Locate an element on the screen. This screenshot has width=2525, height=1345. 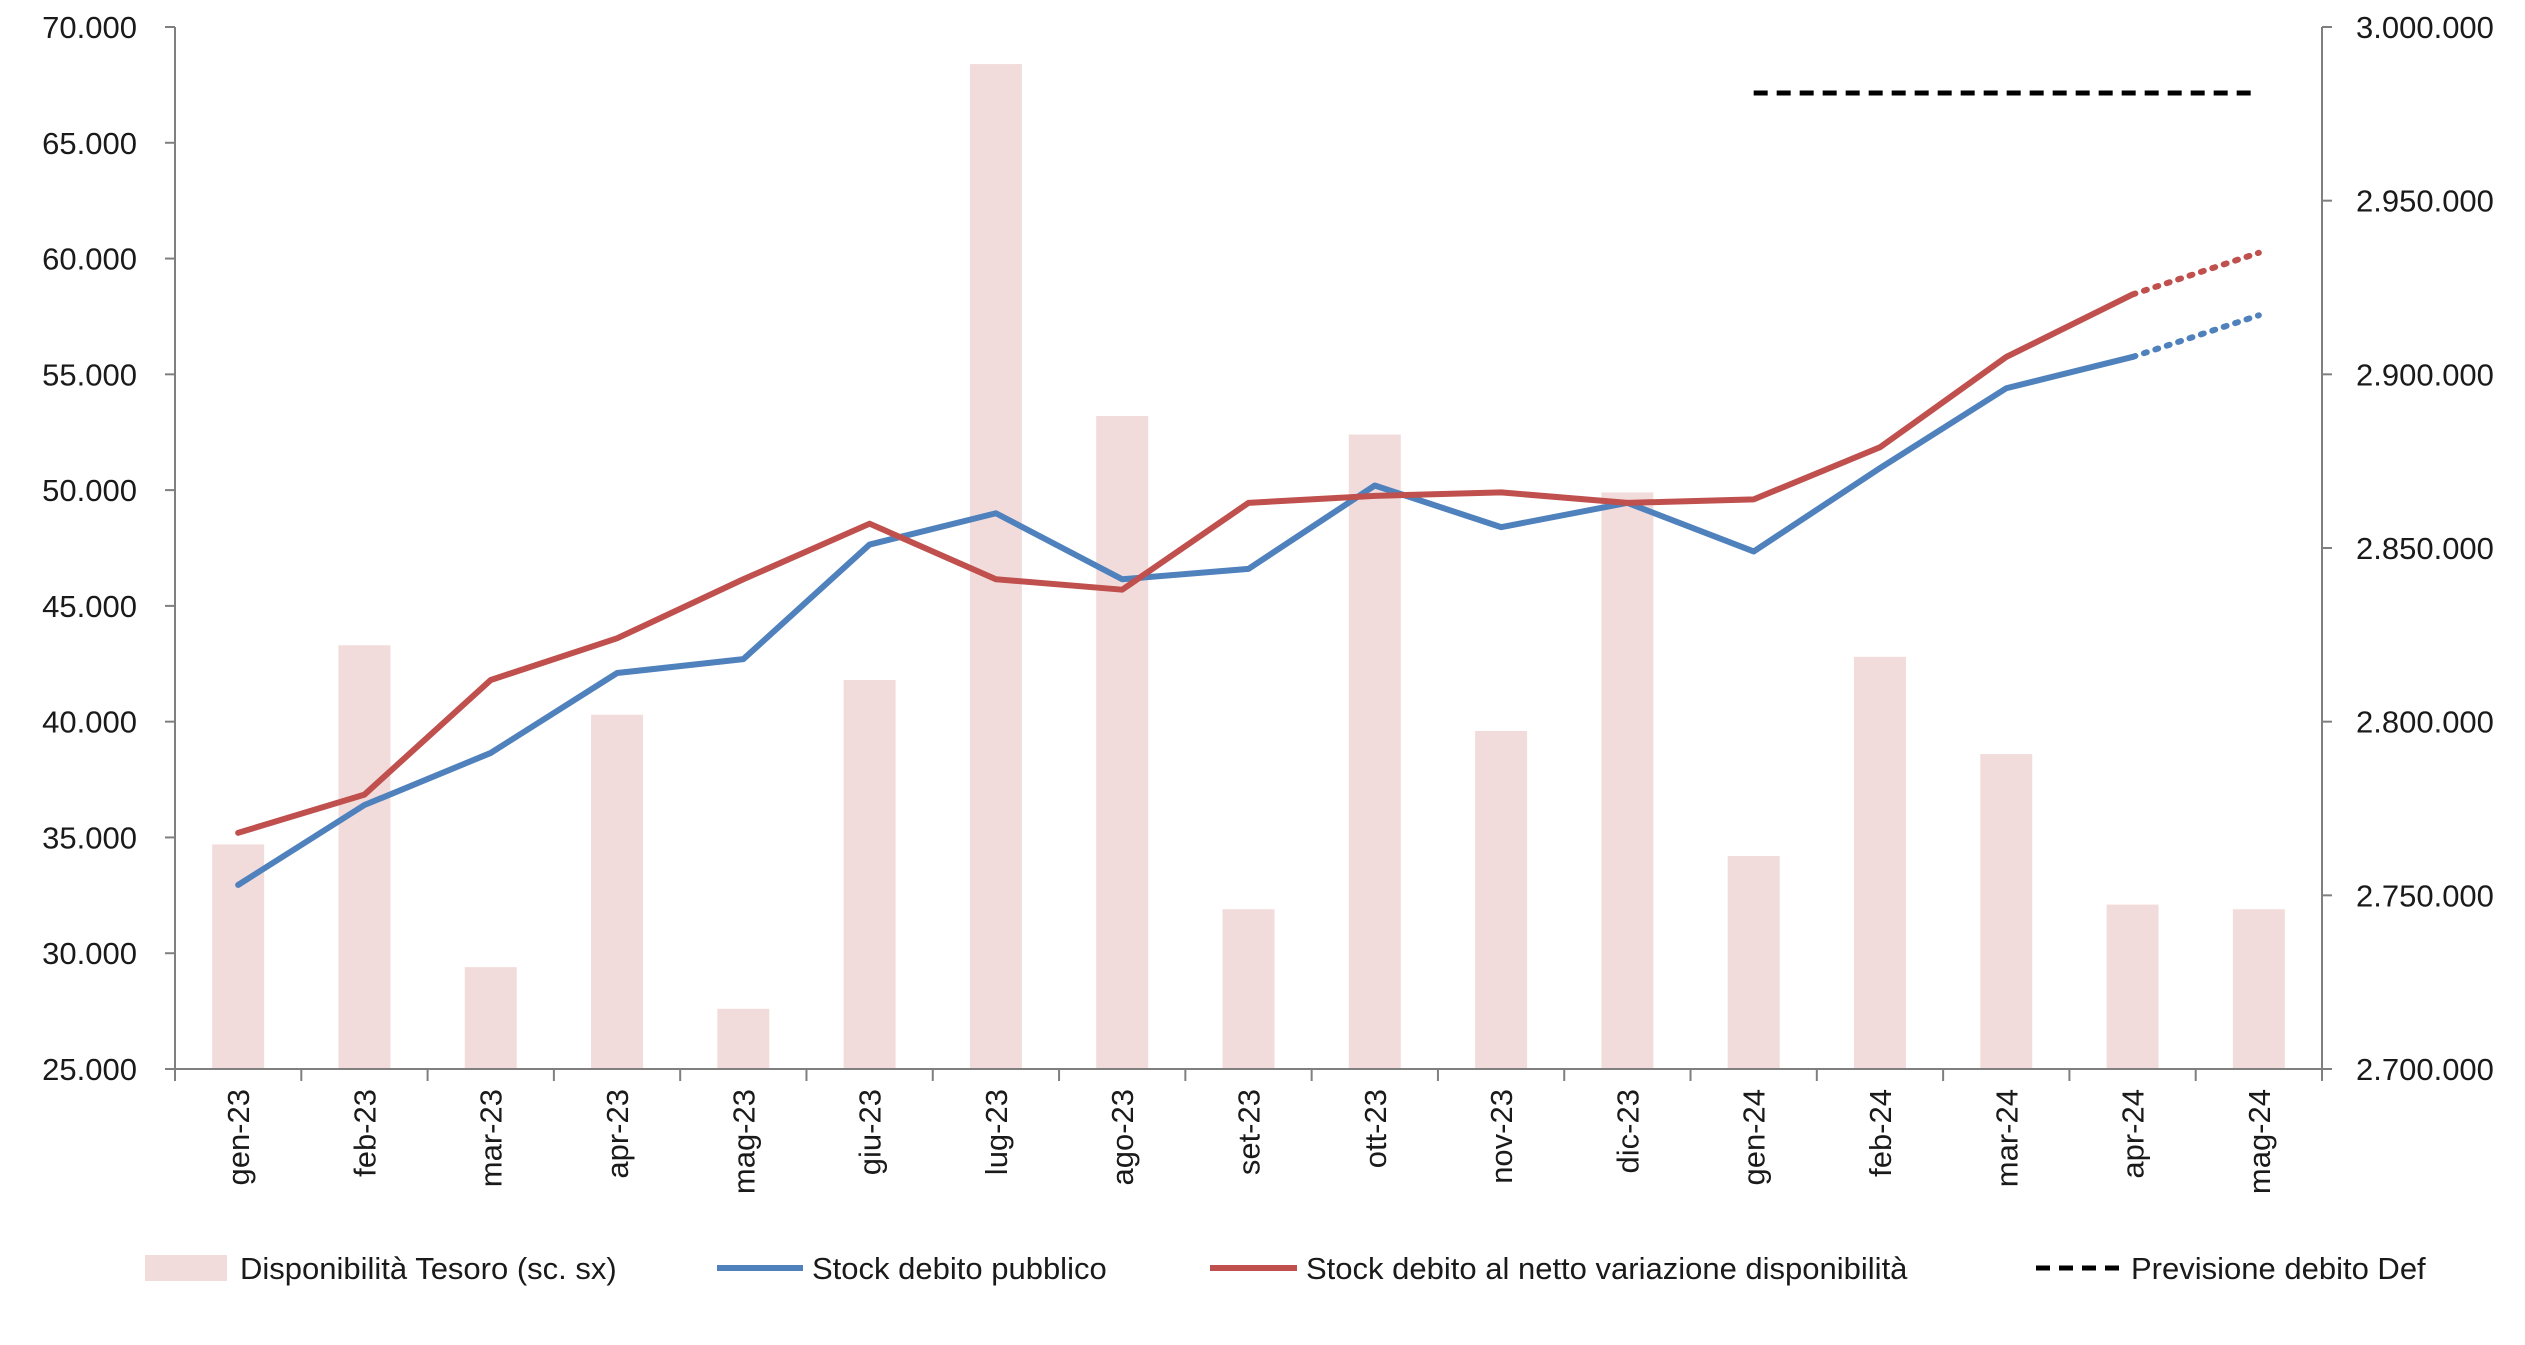
left-tick-label: 25.000 is located at coordinates (89, 1069).